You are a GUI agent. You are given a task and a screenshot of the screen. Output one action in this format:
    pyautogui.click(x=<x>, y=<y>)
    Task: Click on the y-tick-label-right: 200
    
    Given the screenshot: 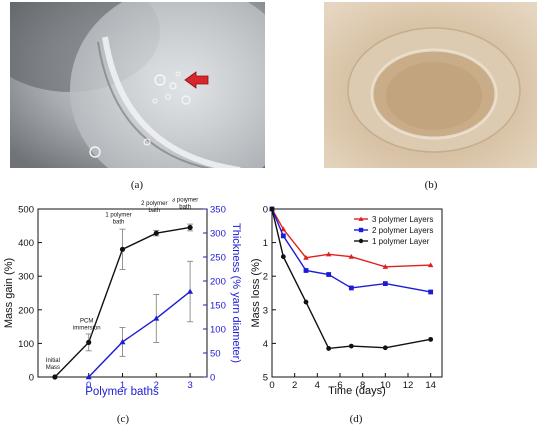 What is the action you would take?
    pyautogui.click(x=218, y=282)
    